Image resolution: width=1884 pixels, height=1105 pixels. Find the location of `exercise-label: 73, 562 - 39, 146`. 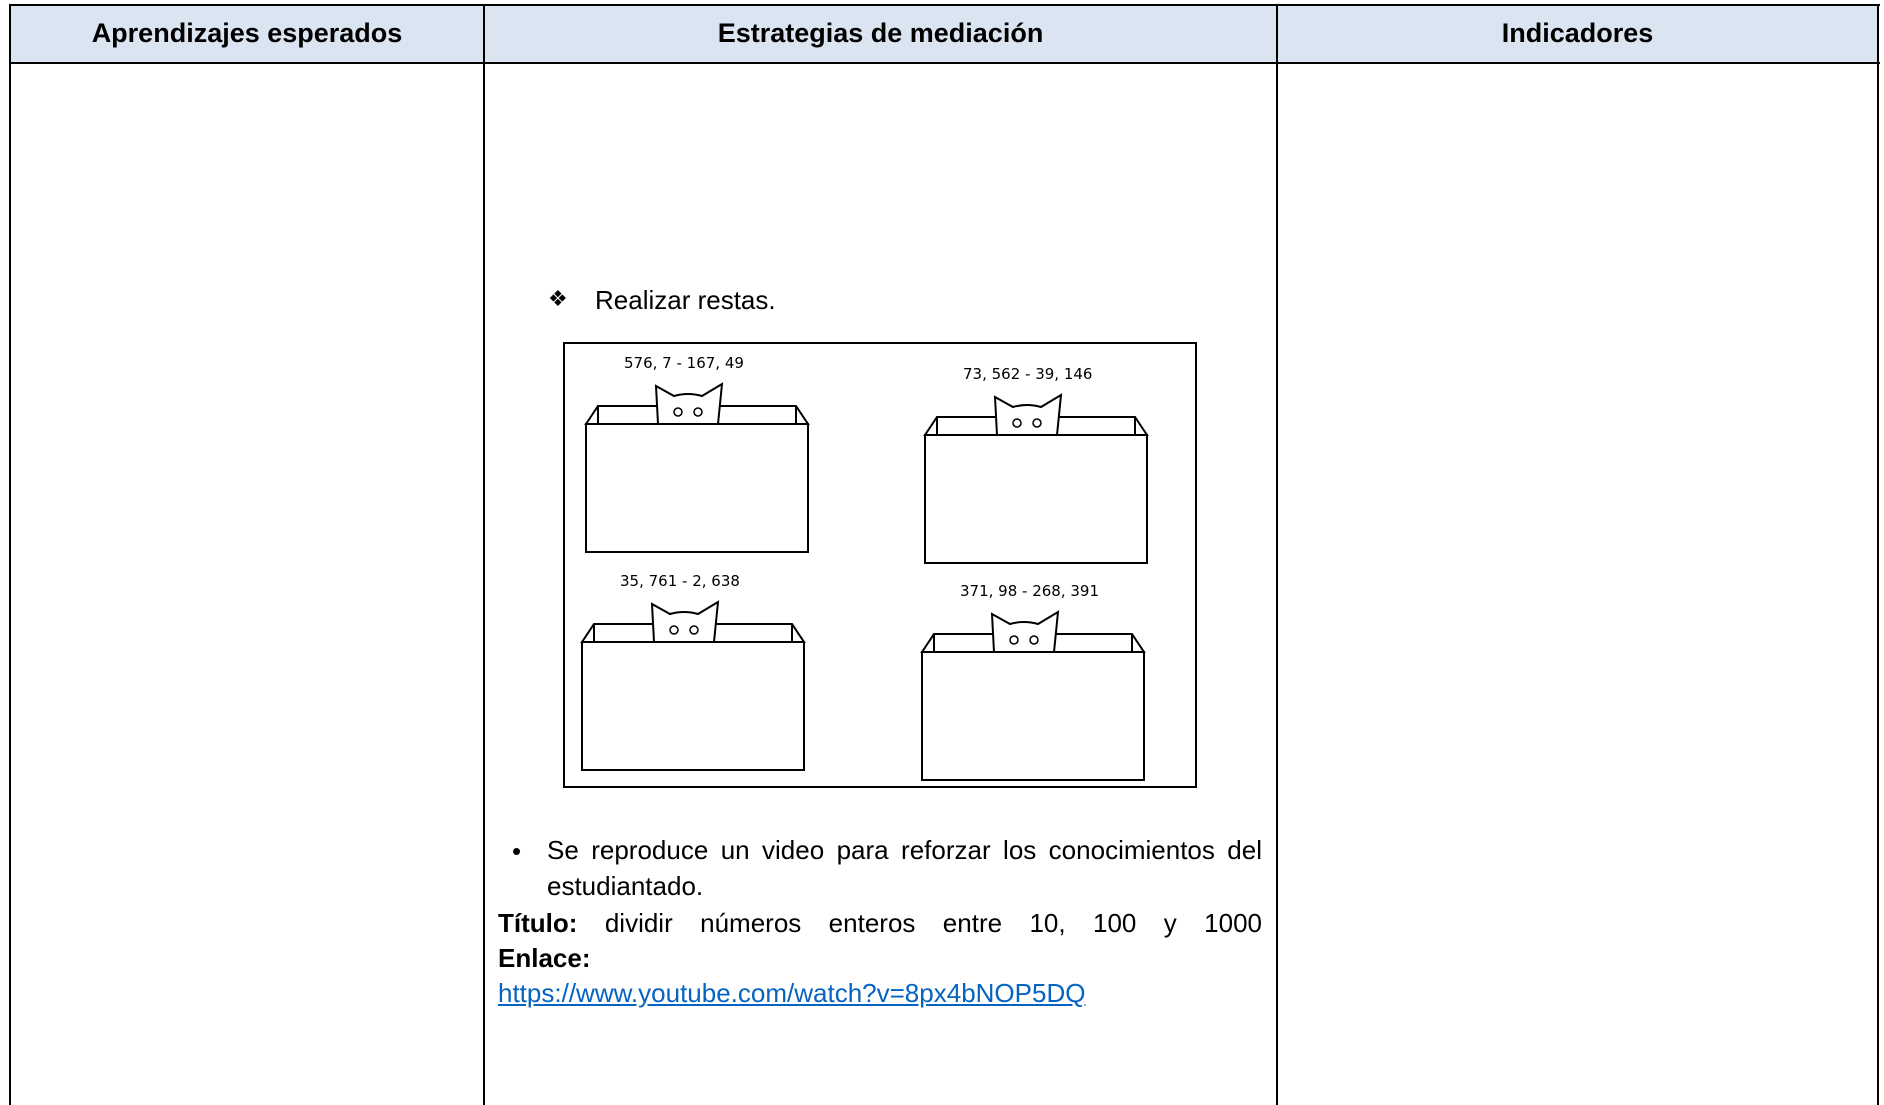

exercise-label: 73, 562 - 39, 146 is located at coordinates (1027, 374).